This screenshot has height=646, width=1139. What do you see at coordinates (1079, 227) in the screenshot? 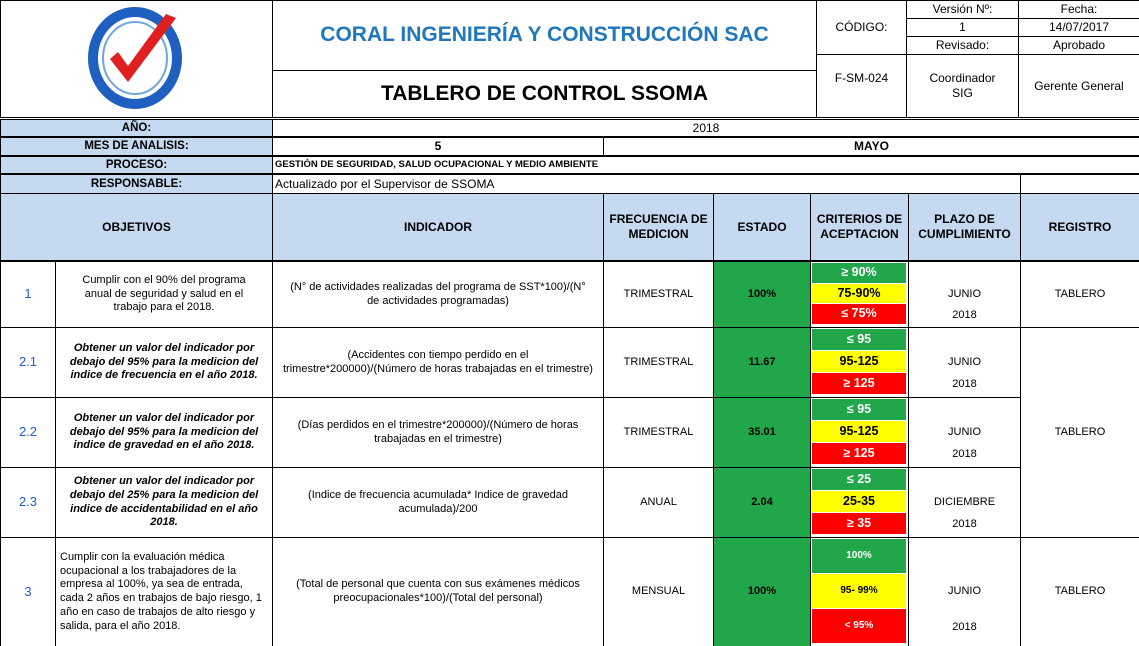
I see `column-header: REGISTRO` at bounding box center [1079, 227].